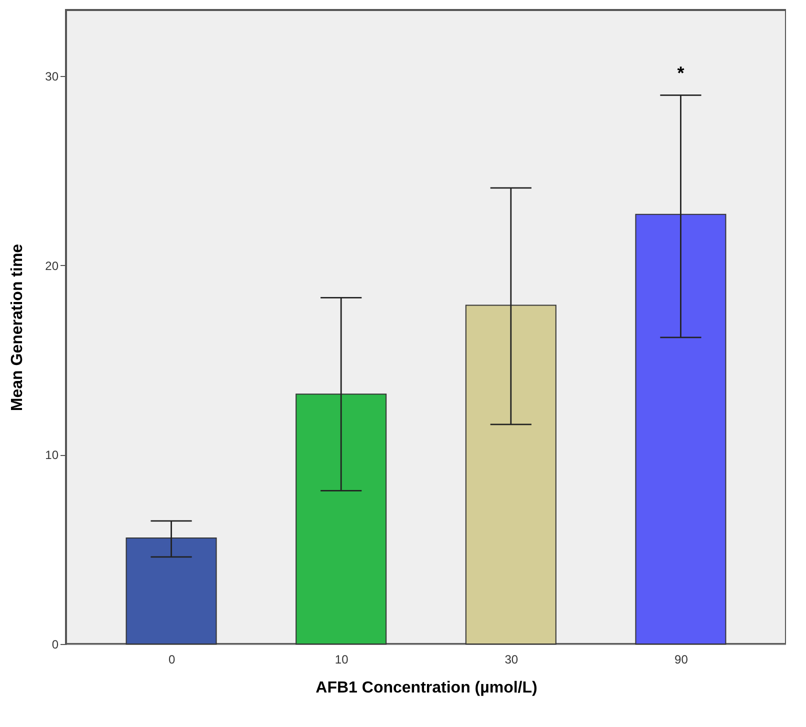 The height and width of the screenshot is (727, 806). What do you see at coordinates (52, 77) in the screenshot?
I see `y-tick-label: 30` at bounding box center [52, 77].